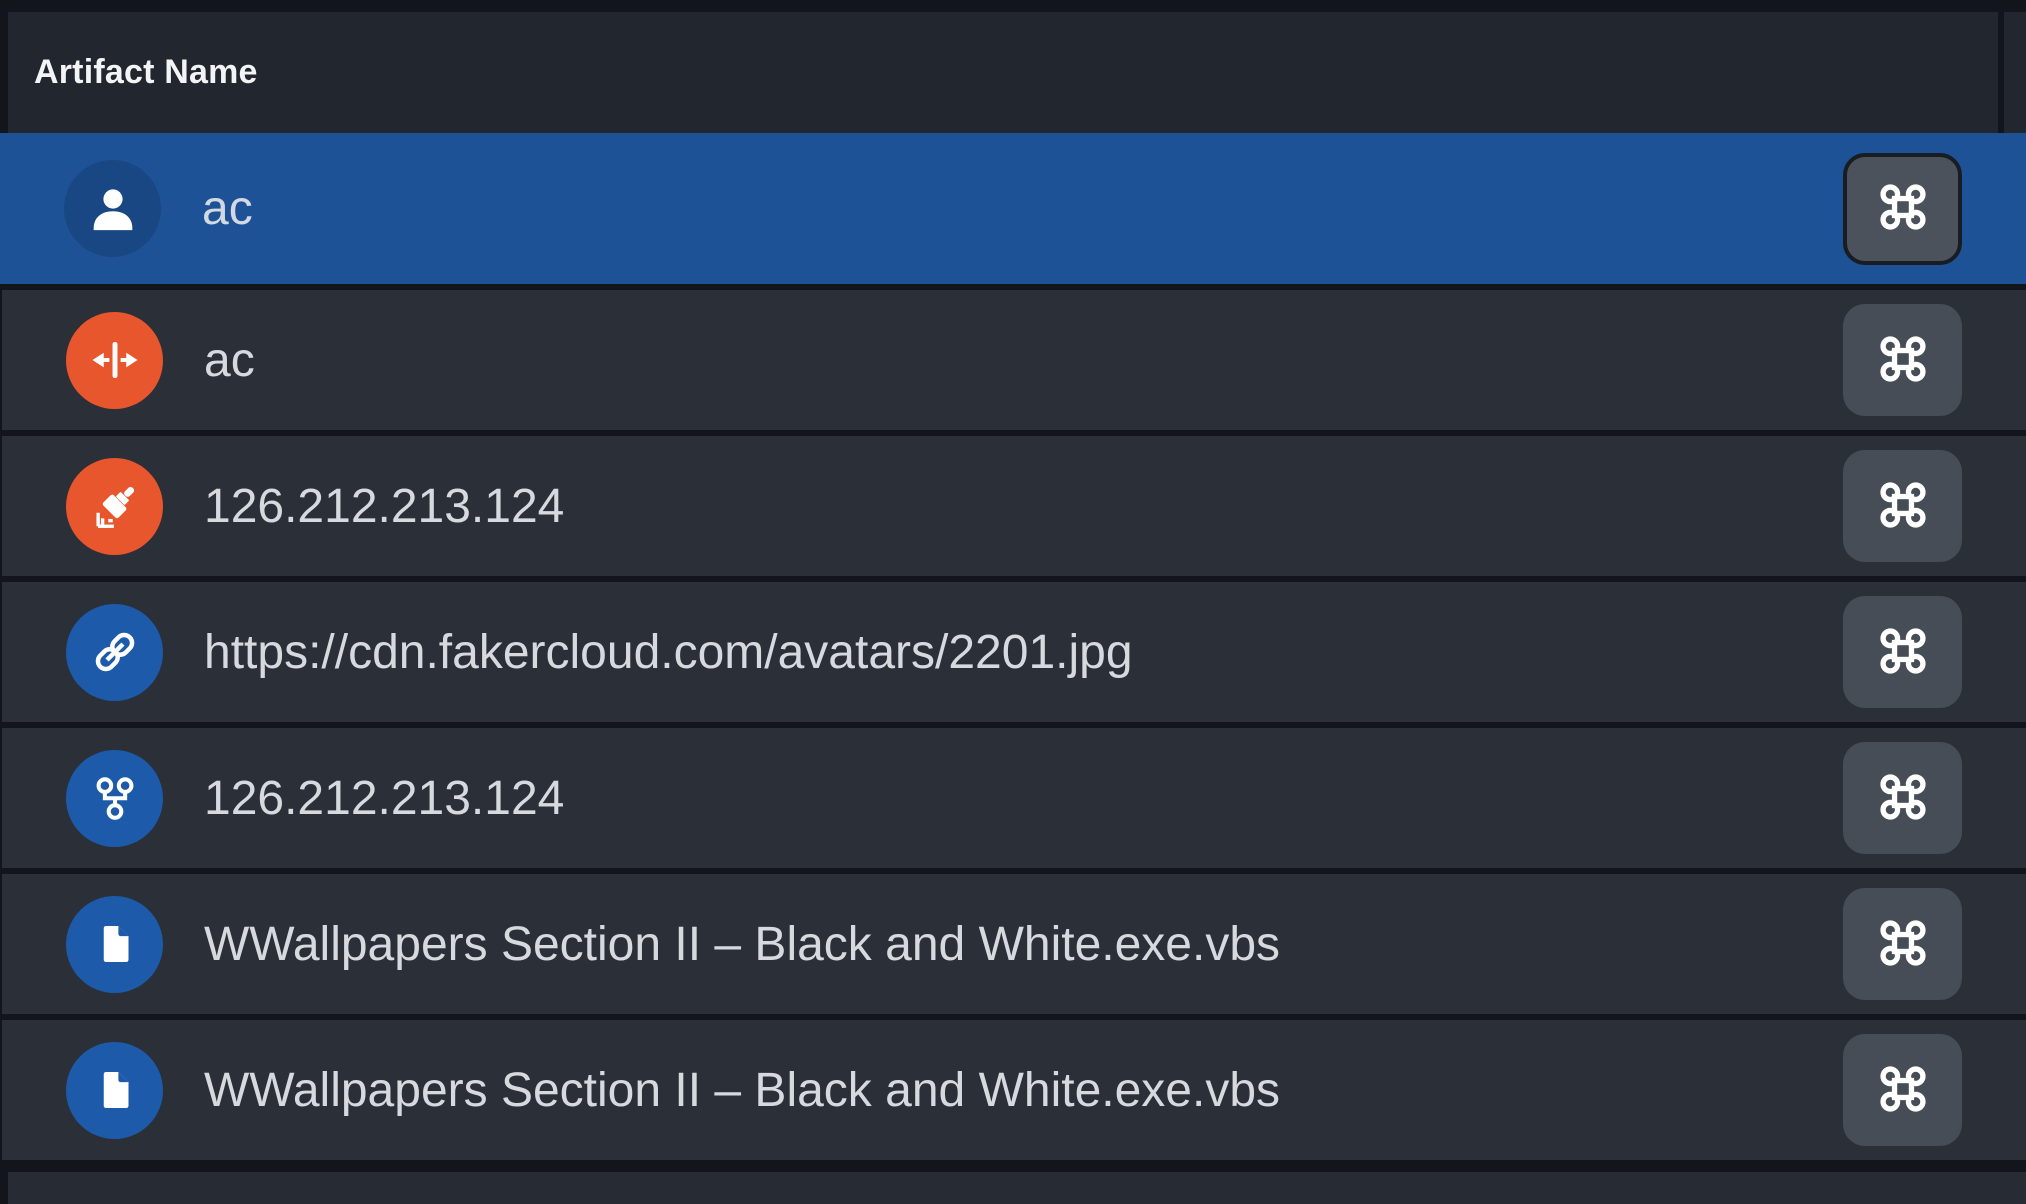  Describe the element at coordinates (114, 798) in the screenshot. I see `network-icon` at that location.